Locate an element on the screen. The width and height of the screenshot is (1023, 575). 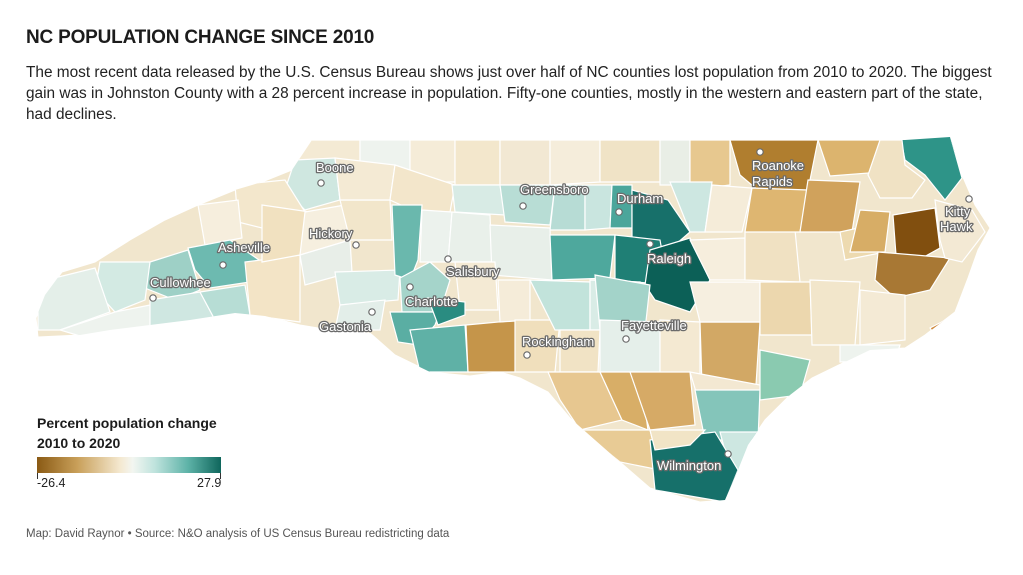
city-label-roanoke-rapids: Roanoke Rapids is located at coordinates (778, 173).